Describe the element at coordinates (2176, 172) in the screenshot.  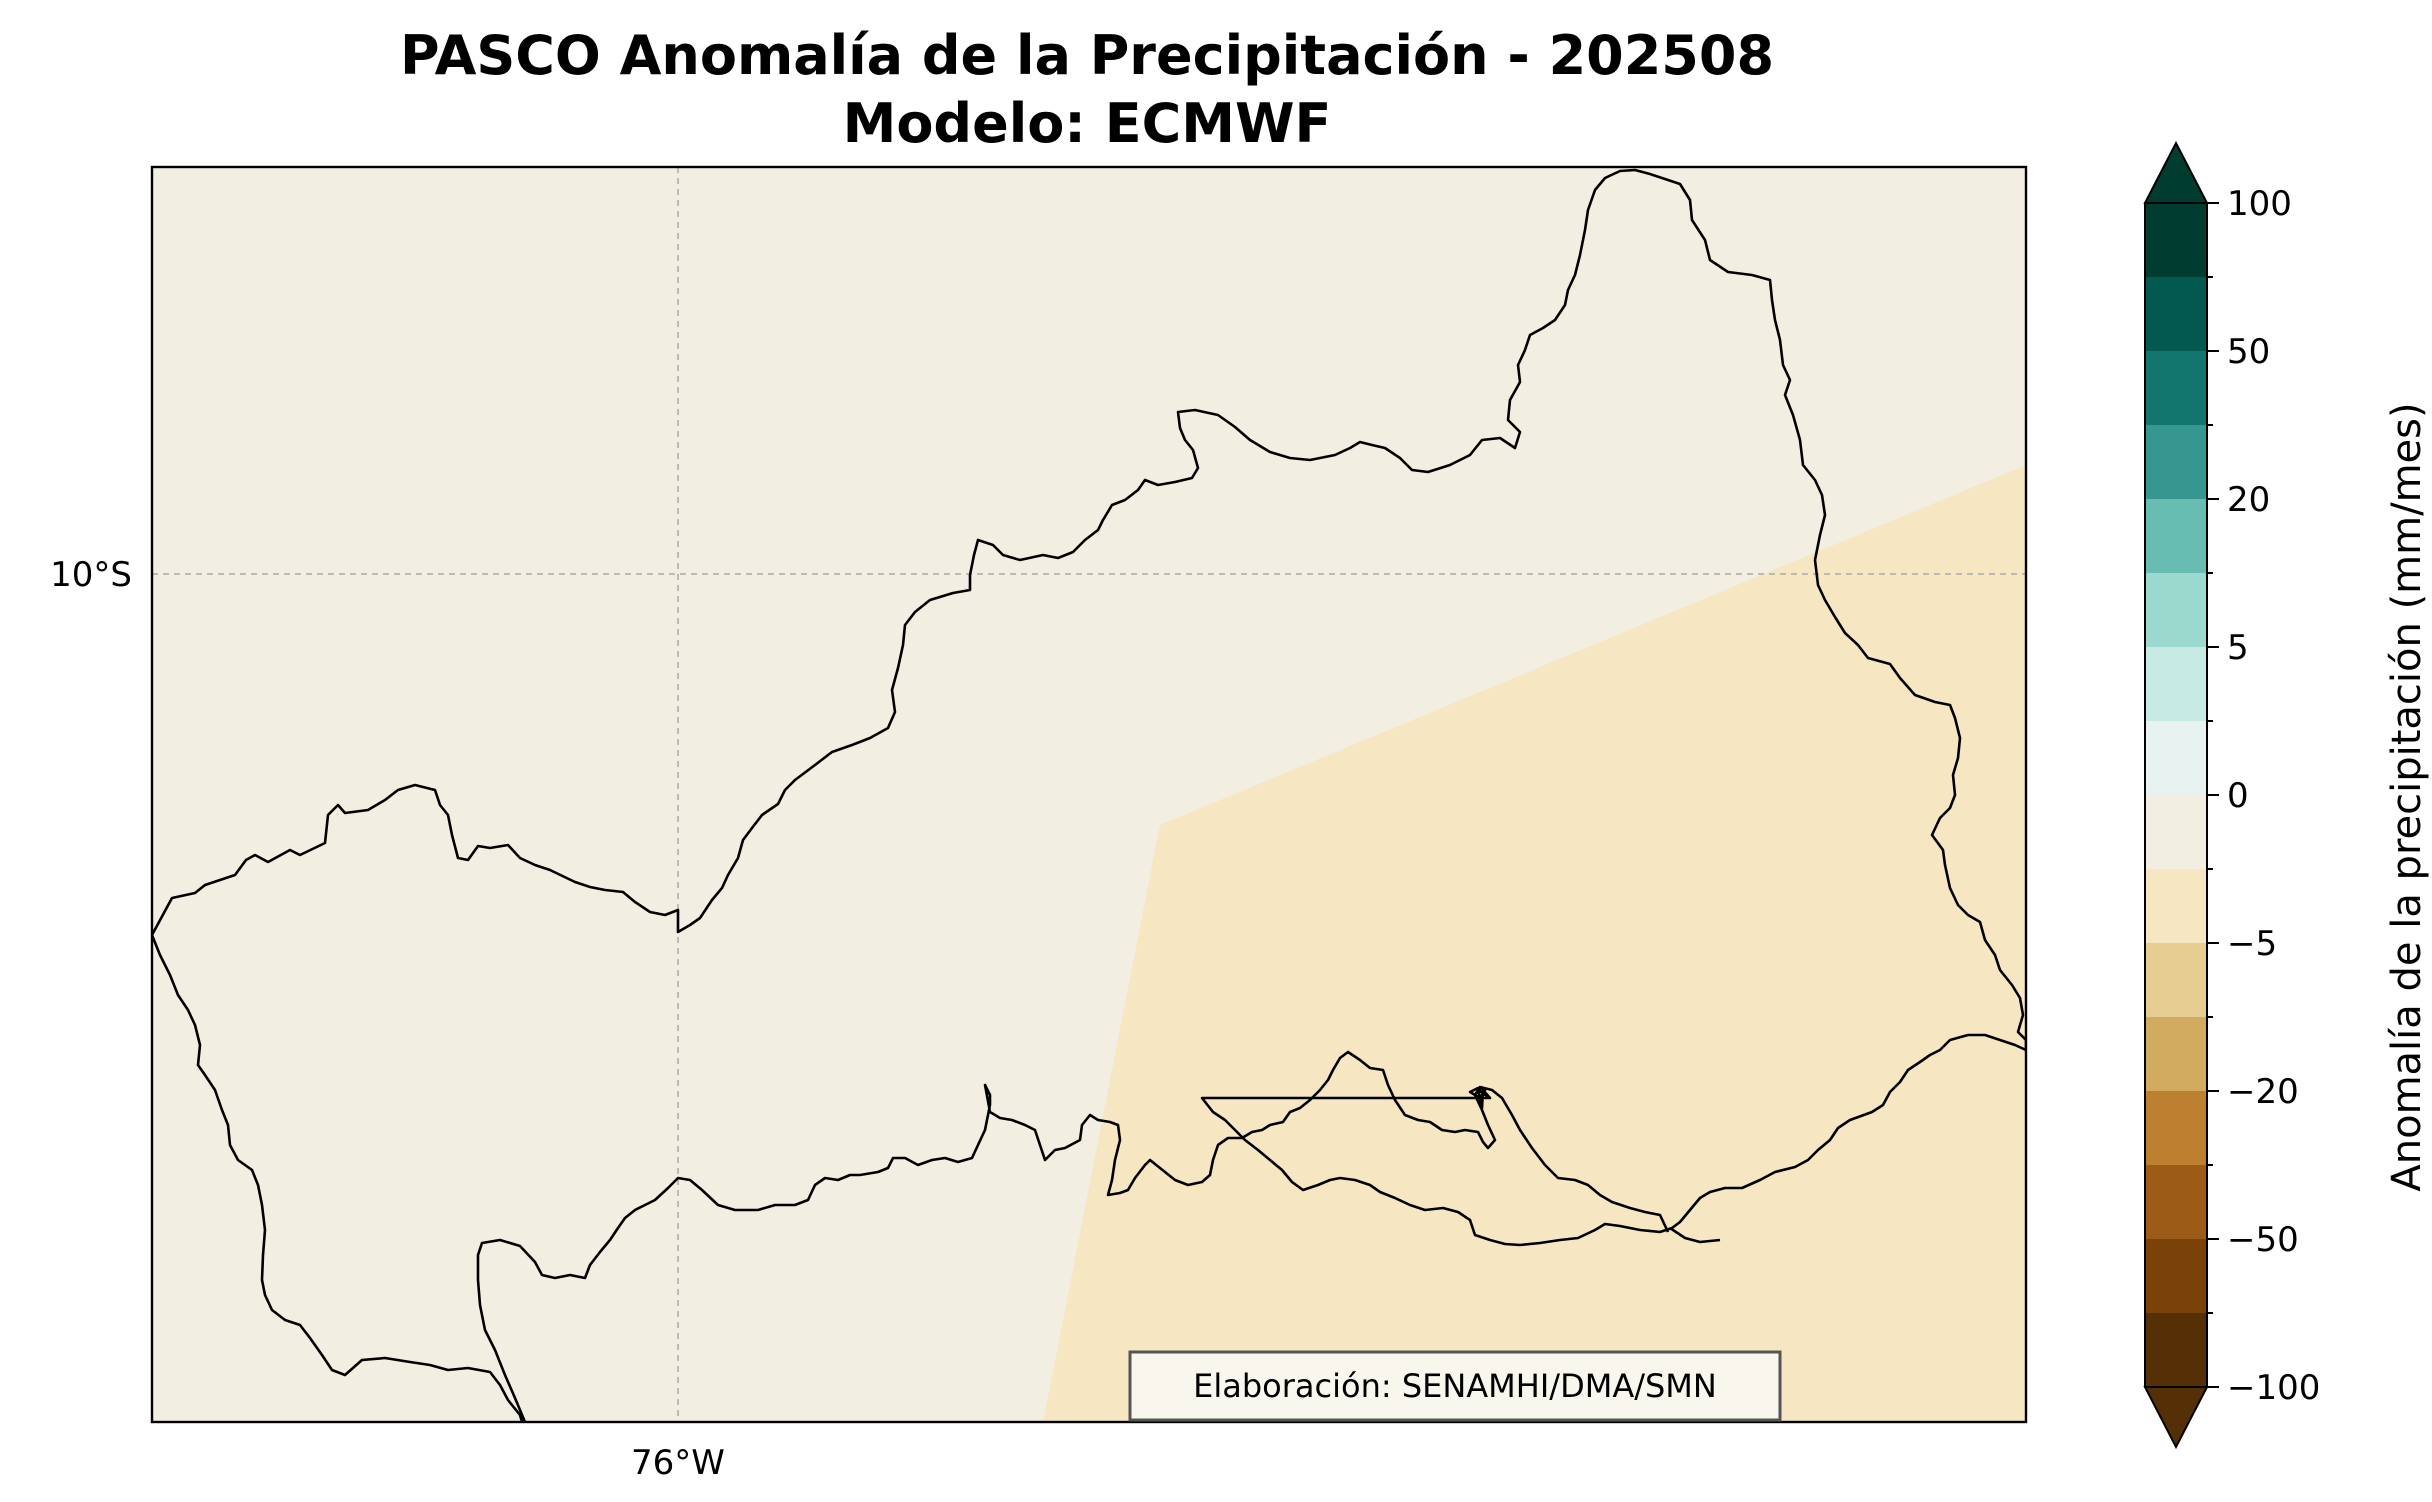
I see `colorbar-extend-max` at that location.